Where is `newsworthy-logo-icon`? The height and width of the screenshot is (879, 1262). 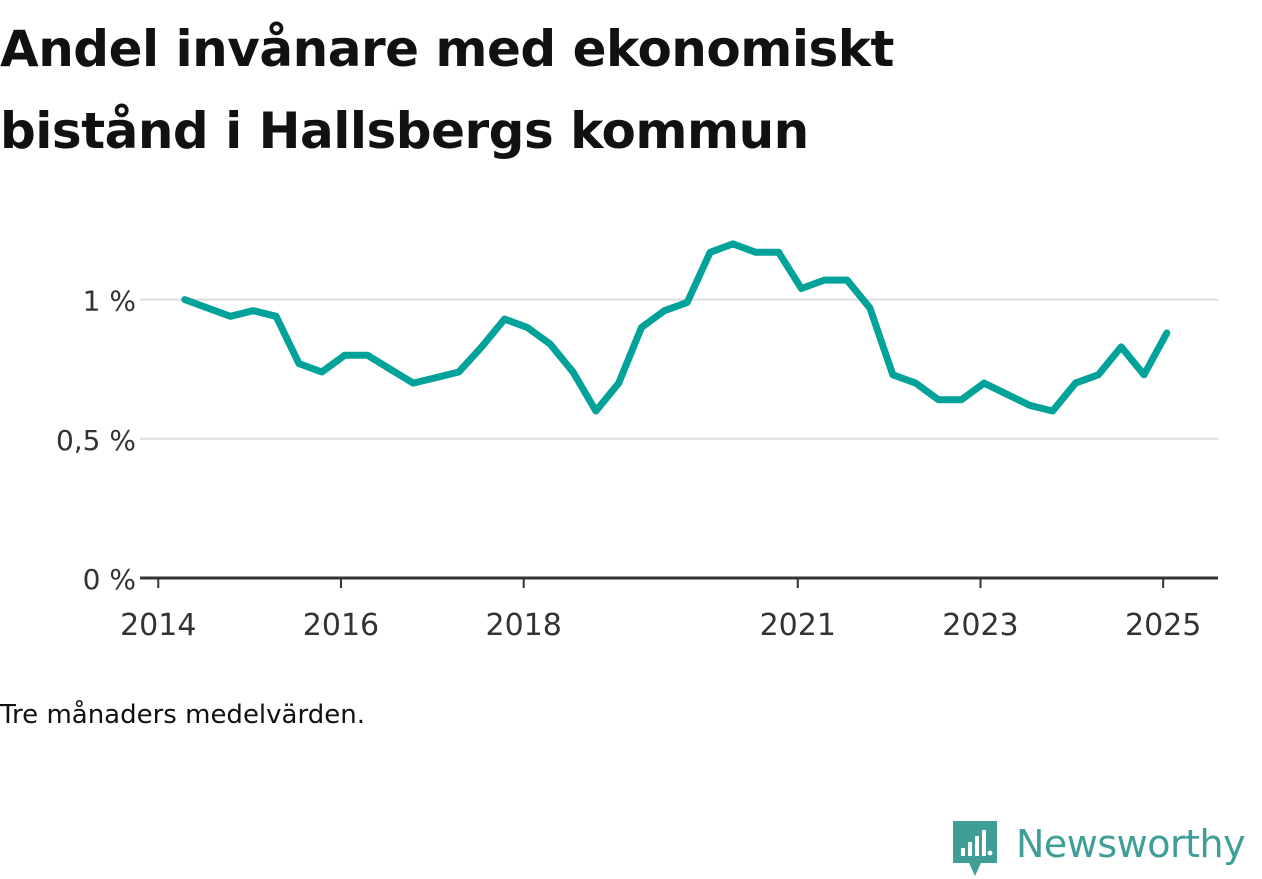 newsworthy-logo-icon is located at coordinates (975, 848).